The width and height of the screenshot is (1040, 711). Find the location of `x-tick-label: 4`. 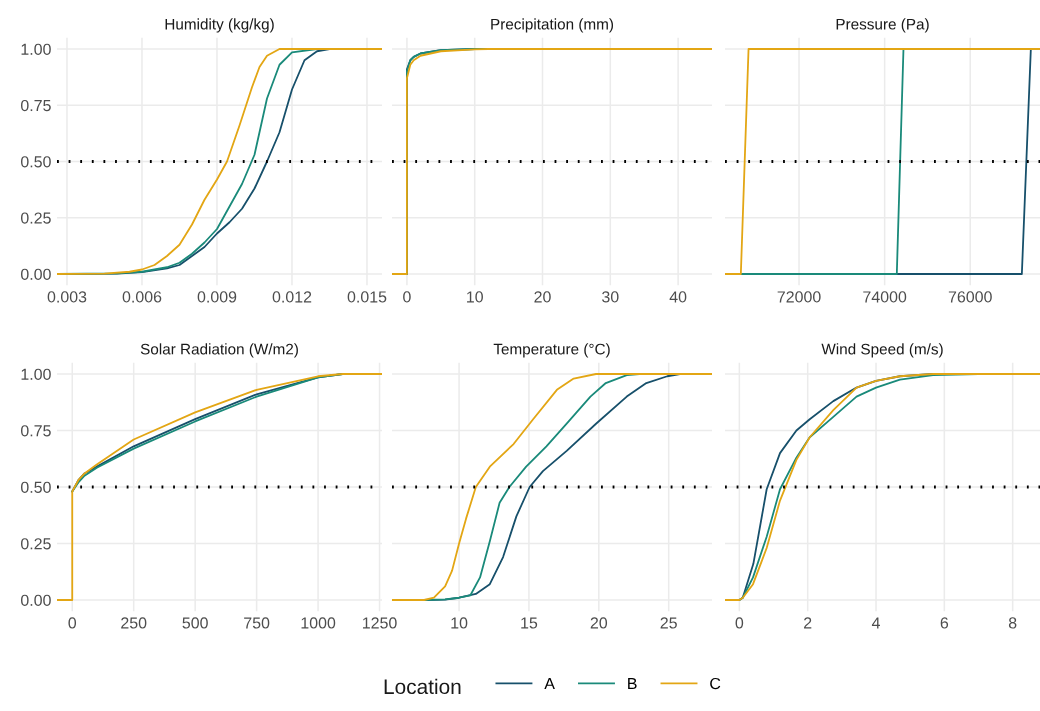

x-tick-label: 4 is located at coordinates (875, 623).